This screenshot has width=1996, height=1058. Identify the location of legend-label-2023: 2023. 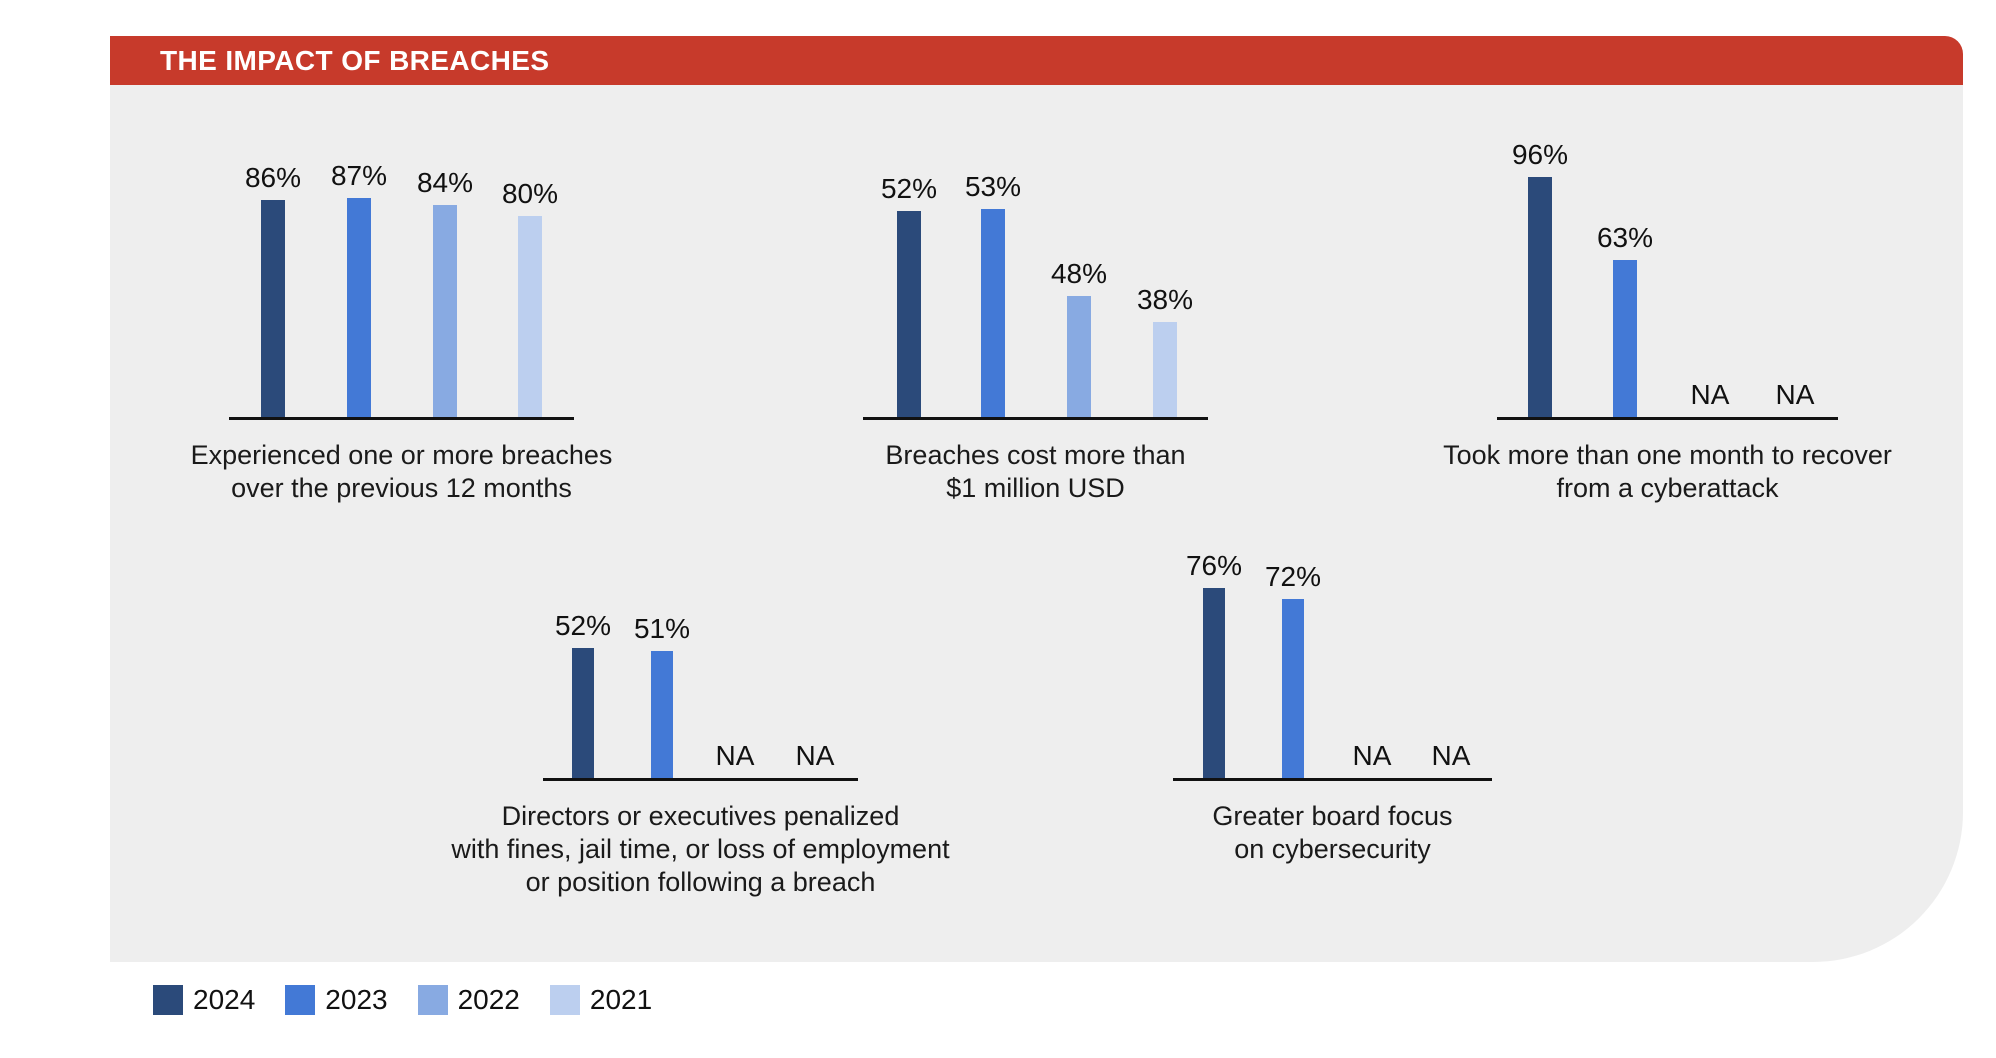
(356, 999).